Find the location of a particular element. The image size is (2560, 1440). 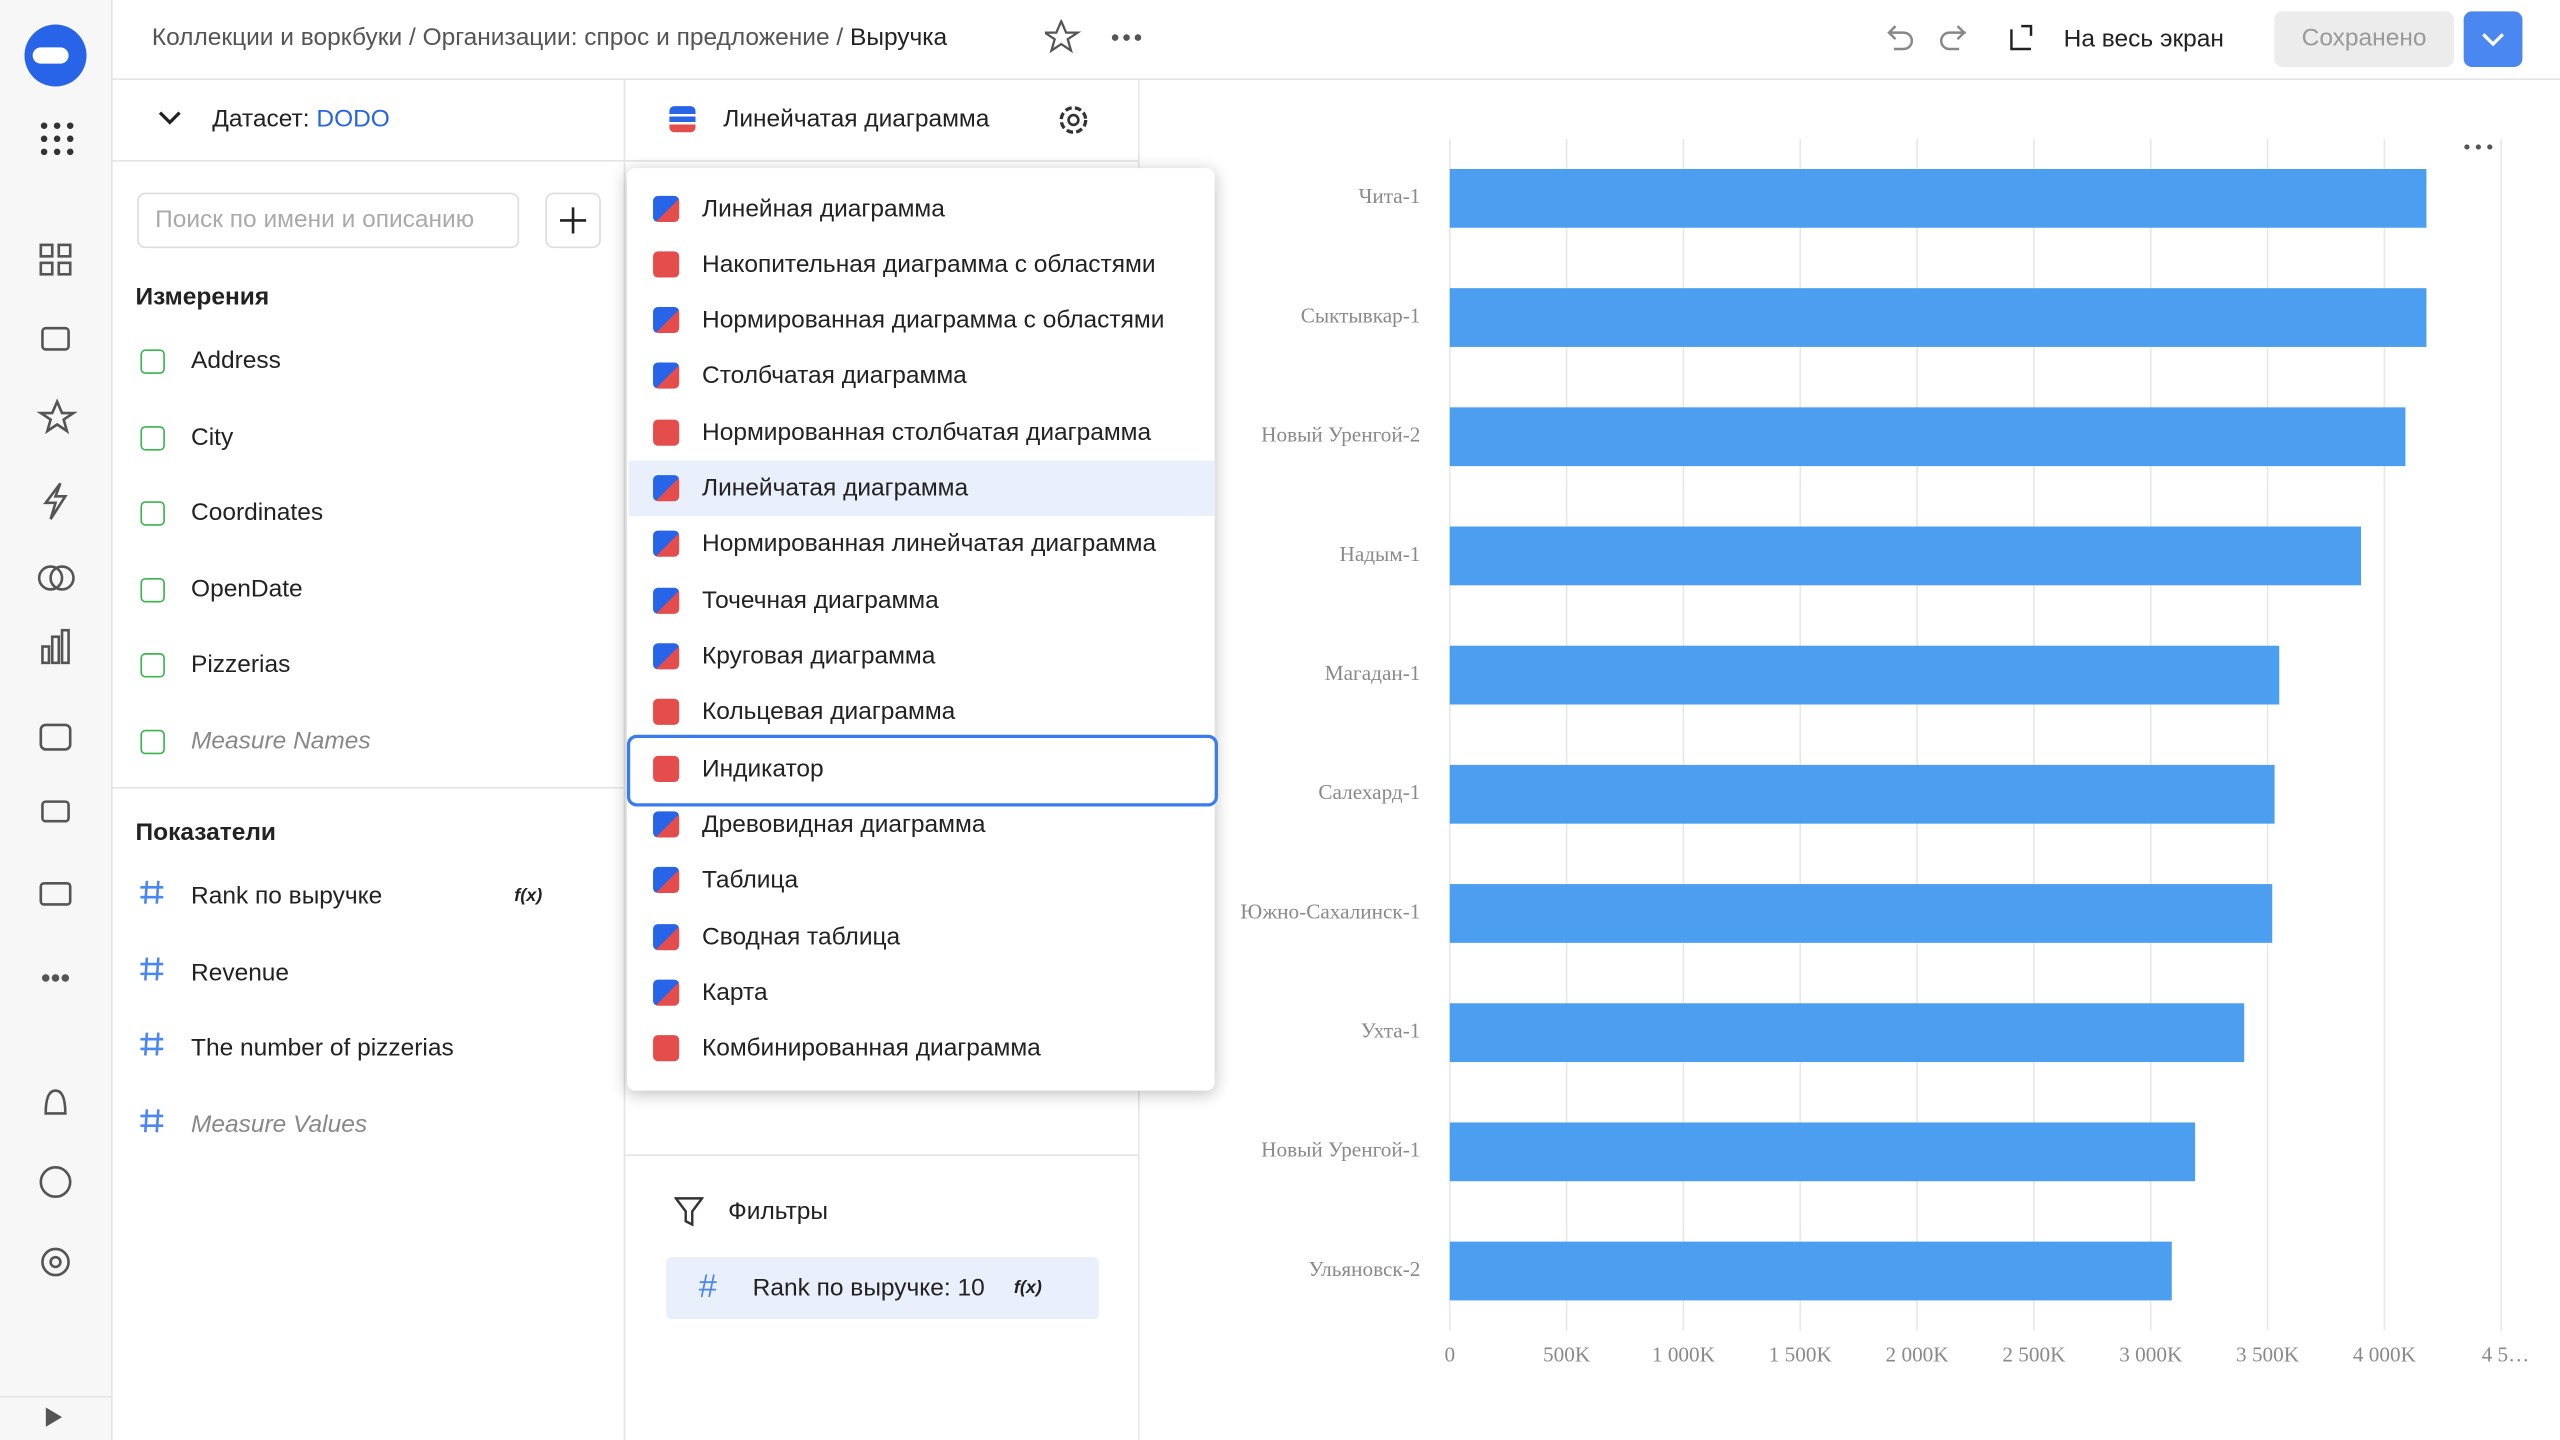

dimension-field: Address is located at coordinates (236, 360).